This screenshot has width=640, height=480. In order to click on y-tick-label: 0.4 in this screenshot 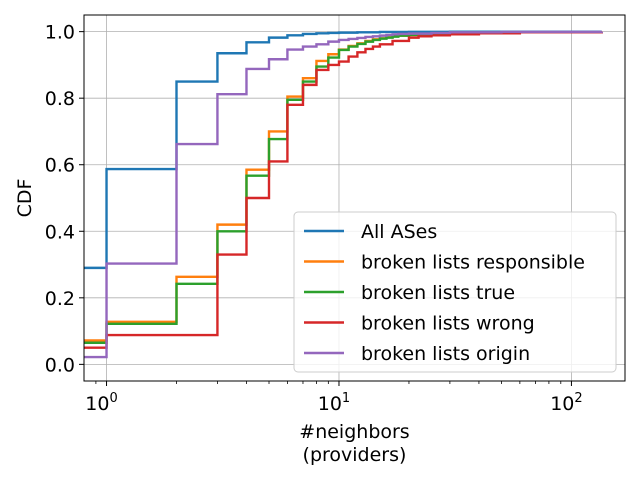, I will do `click(60, 232)`.